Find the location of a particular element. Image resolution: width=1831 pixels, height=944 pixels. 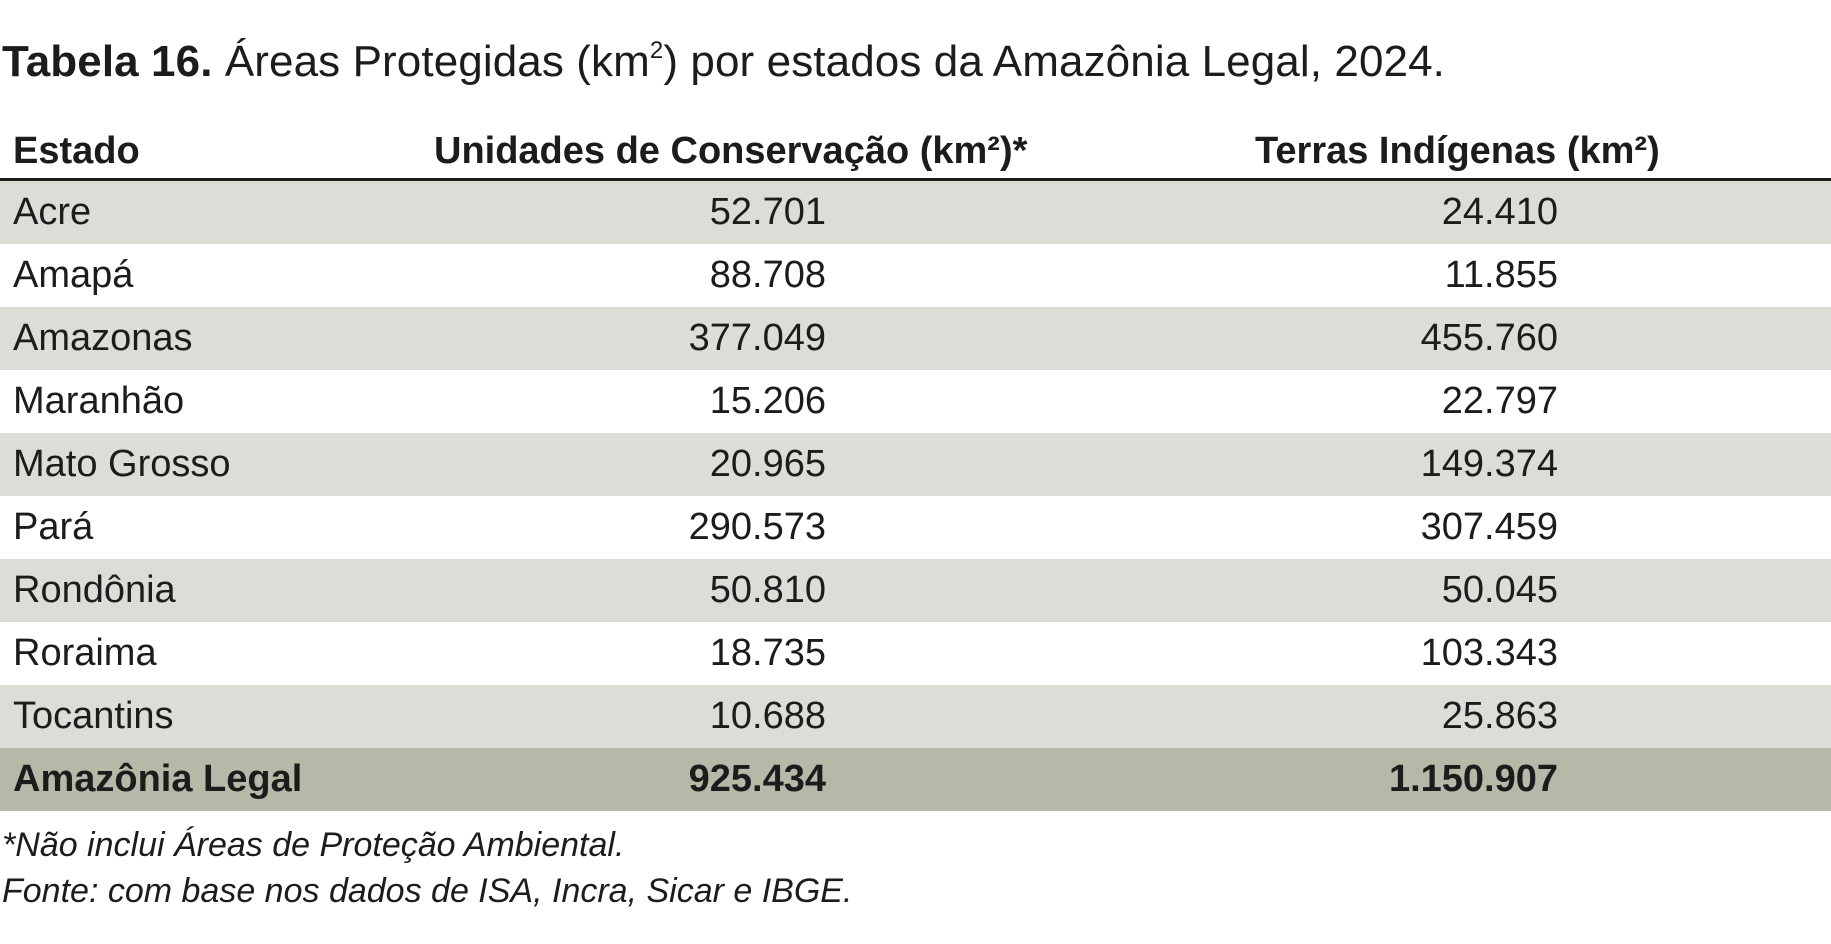

table-row: Tocantins 10.688 25.863 is located at coordinates (915, 716).